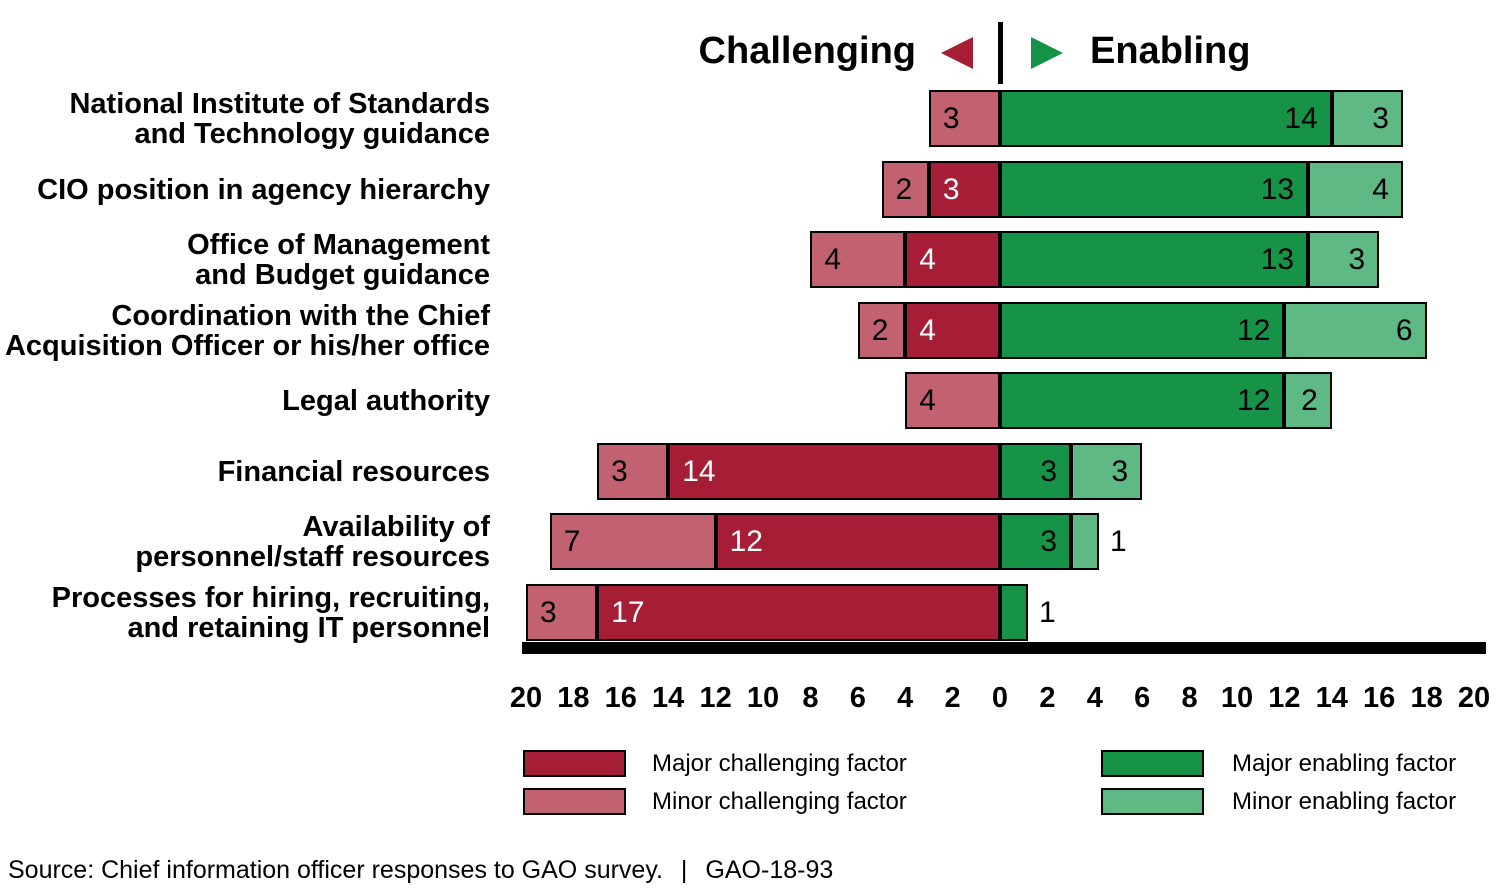  I want to click on axis-tick-label: 0, so click(1000, 698).